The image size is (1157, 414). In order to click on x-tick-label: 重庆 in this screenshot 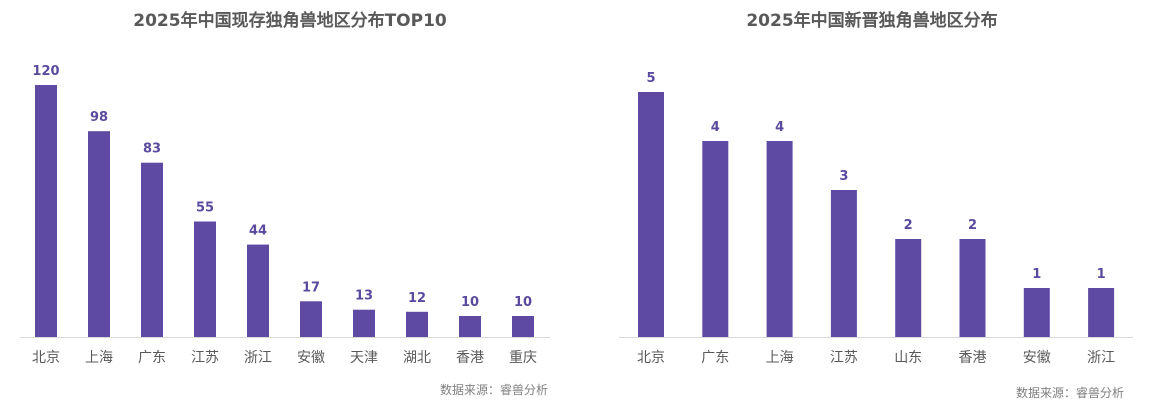, I will do `click(523, 358)`.